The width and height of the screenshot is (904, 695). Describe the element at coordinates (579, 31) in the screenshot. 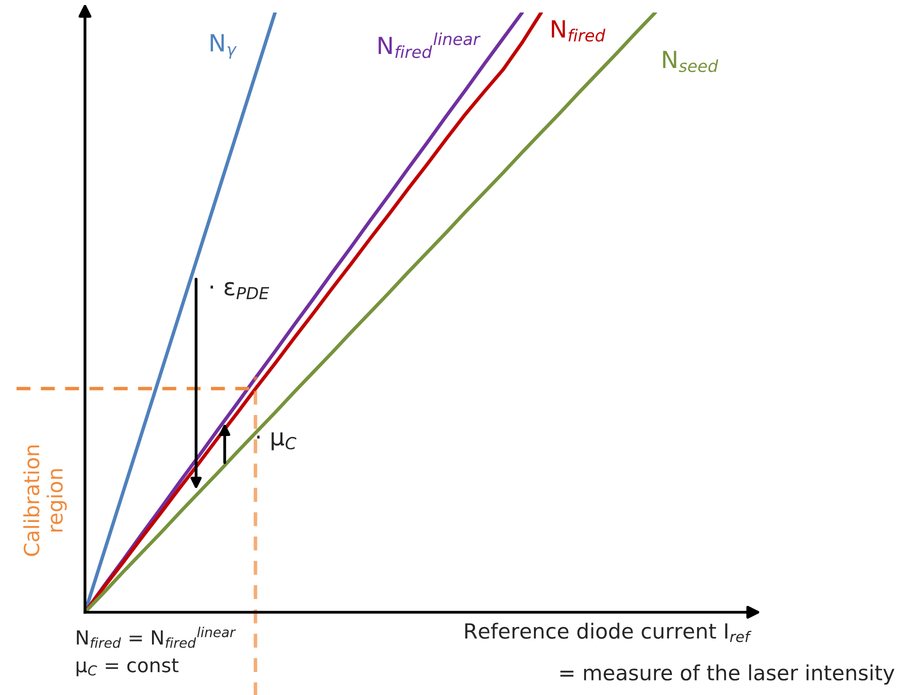

I see `series-label: N$_{fired}$` at that location.